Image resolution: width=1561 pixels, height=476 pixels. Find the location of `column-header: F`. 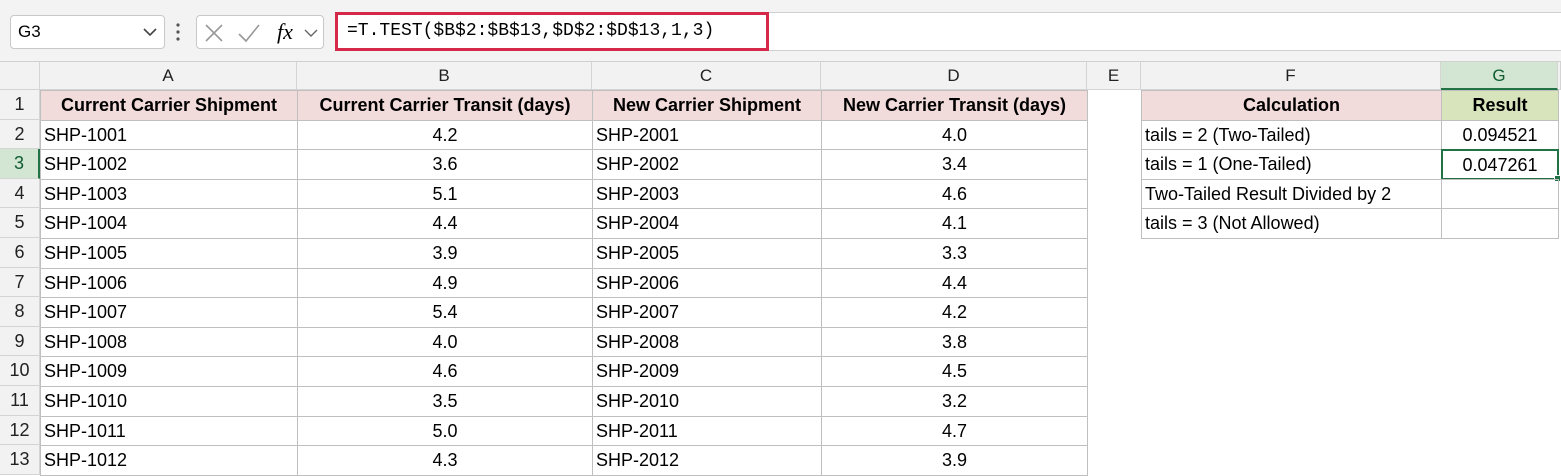

column-header: F is located at coordinates (1291, 76).